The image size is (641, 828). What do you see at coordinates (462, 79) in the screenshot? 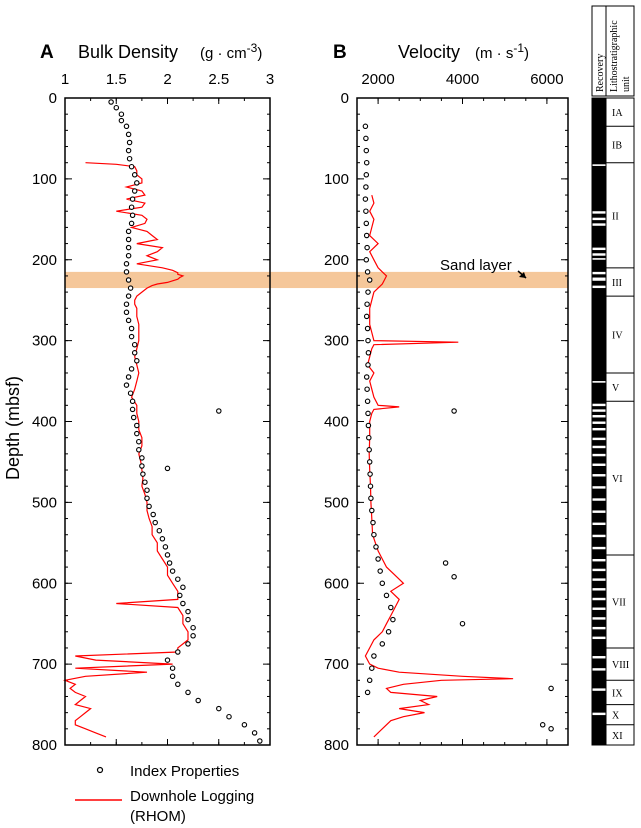
I see `x-tick-label: 4000` at bounding box center [462, 79].